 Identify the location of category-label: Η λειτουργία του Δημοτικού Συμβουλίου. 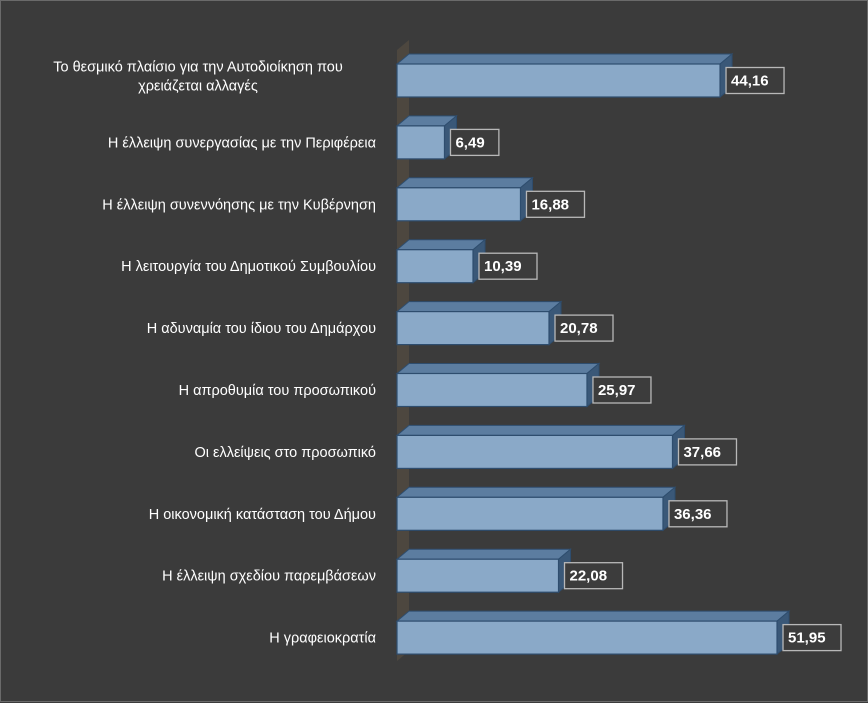
(248, 267).